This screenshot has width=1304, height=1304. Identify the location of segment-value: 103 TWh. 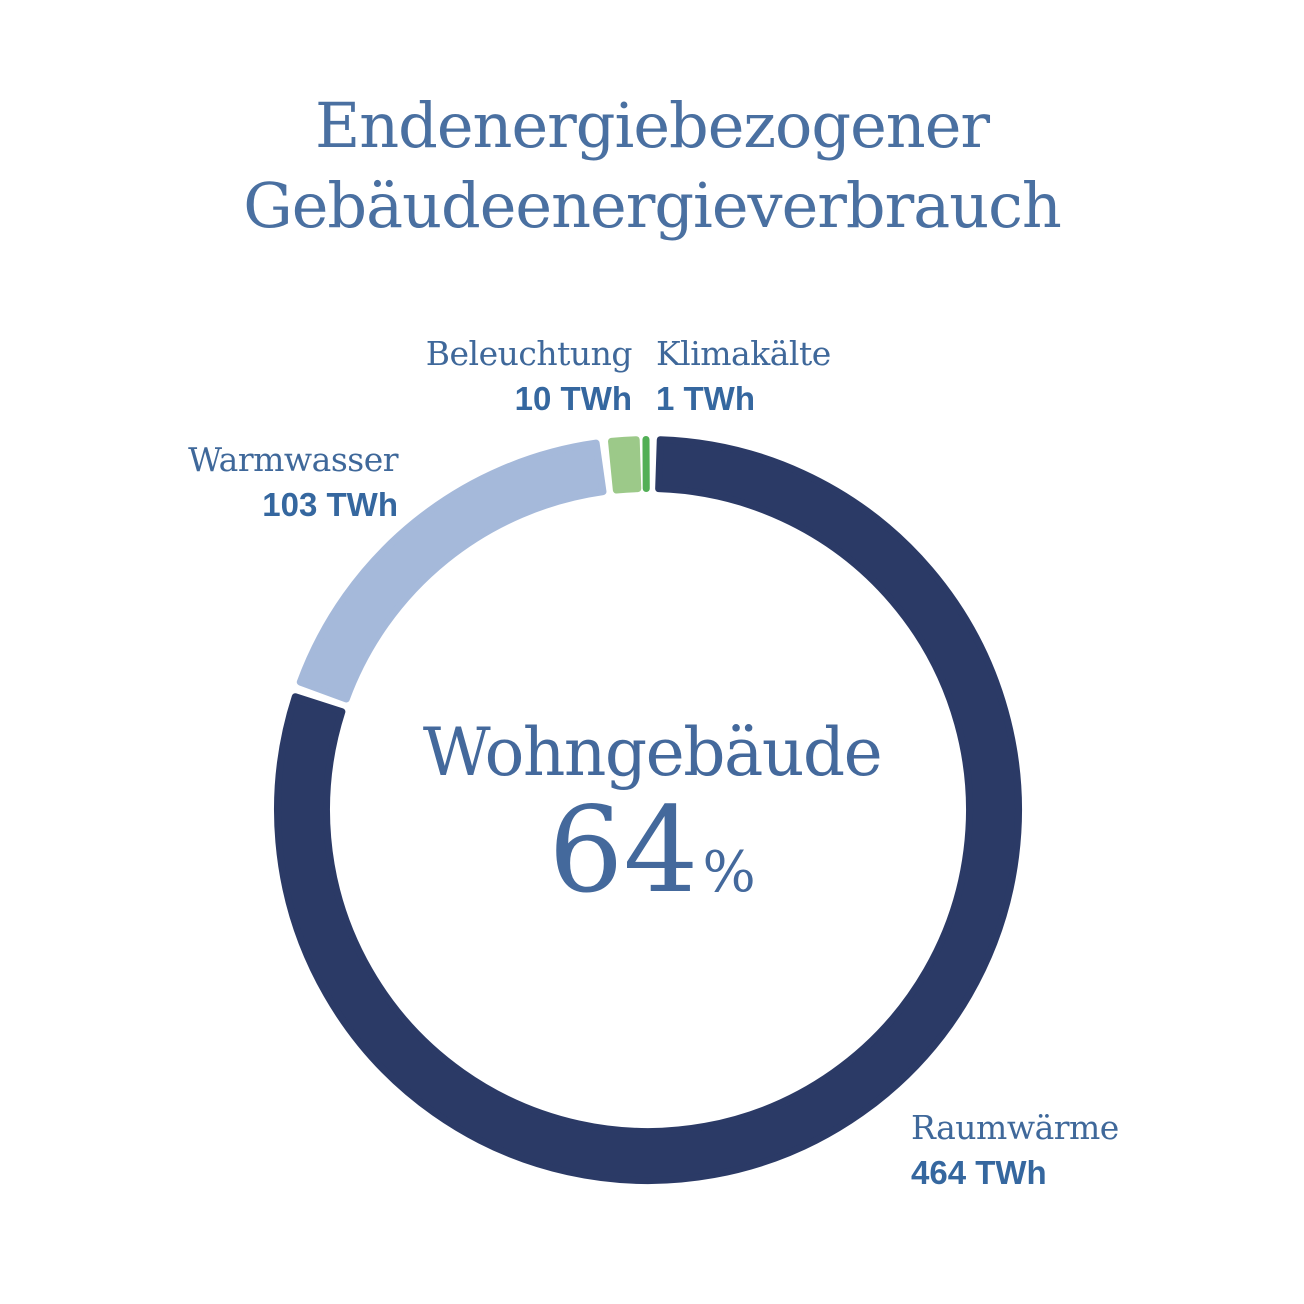
(330, 504).